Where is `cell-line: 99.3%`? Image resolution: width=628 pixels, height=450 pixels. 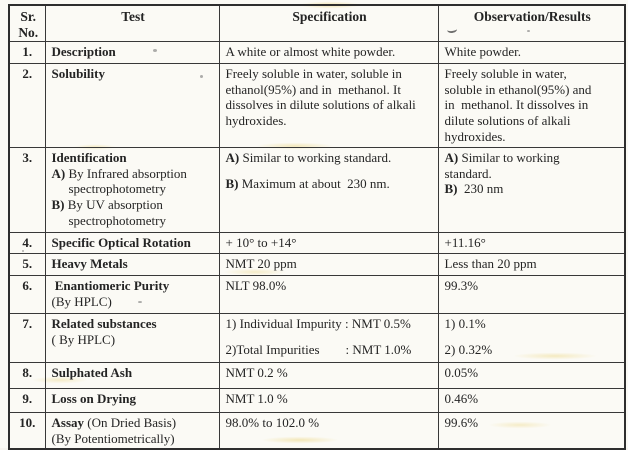 cell-line: 99.3% is located at coordinates (461, 286).